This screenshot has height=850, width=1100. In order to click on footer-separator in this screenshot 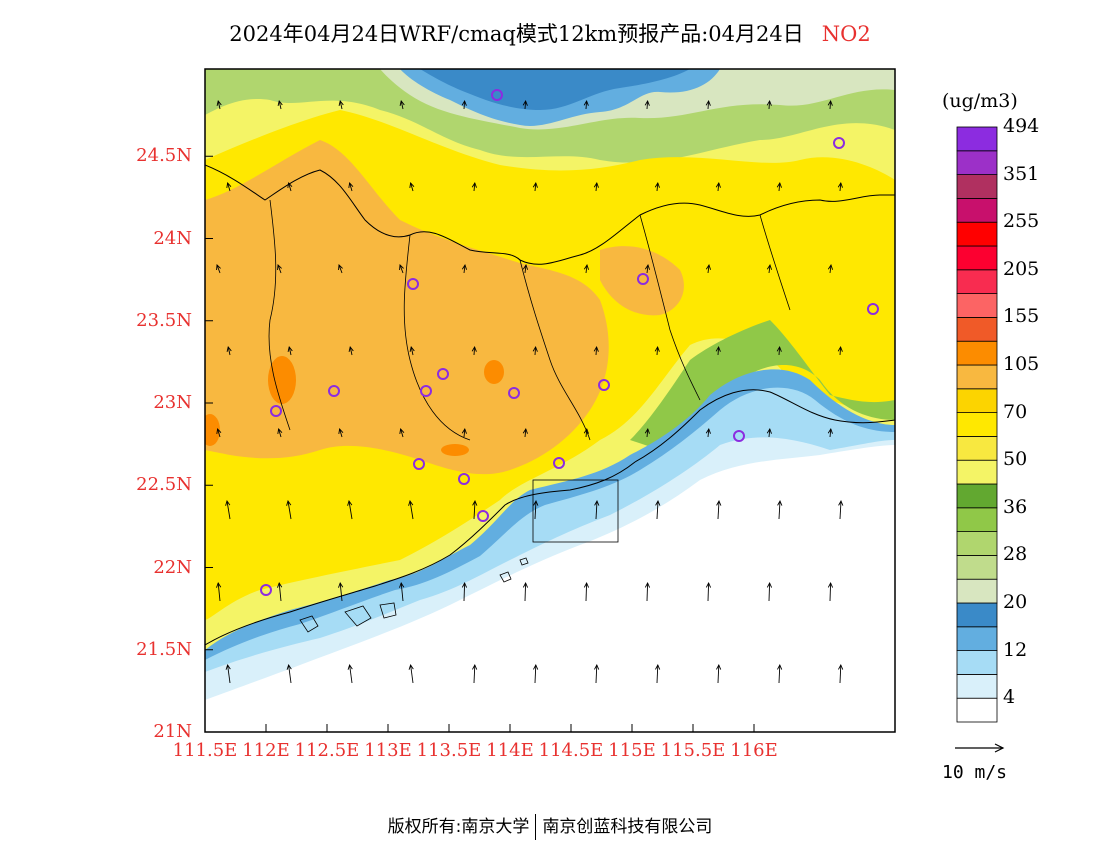, I will do `click(536, 827)`.